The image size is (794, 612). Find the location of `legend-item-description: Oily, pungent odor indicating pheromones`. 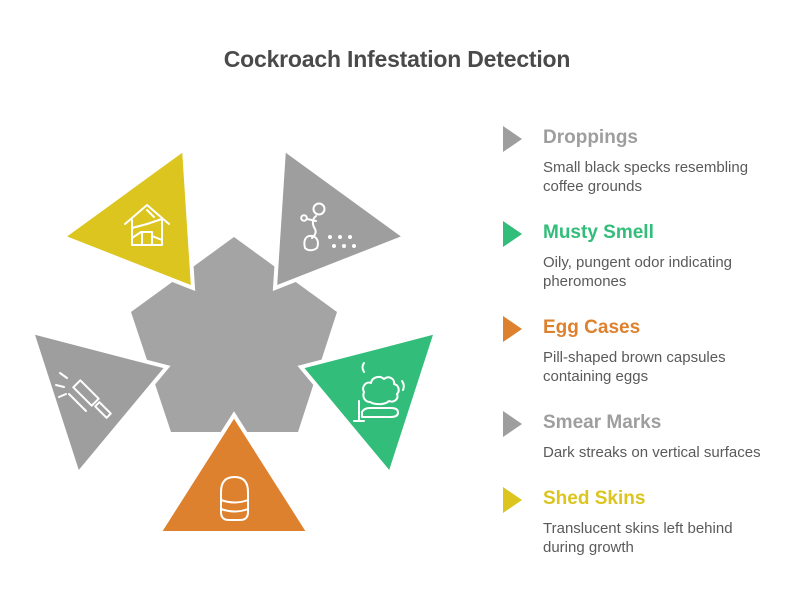

legend-item-description: Oily, pungent odor indicating pheromones is located at coordinates (638, 272).